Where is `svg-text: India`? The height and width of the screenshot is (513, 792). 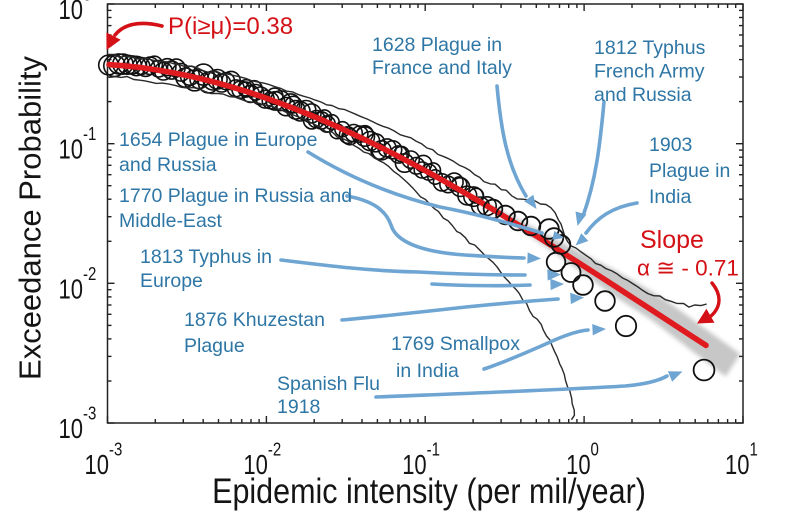
svg-text: India is located at coordinates (670, 197).